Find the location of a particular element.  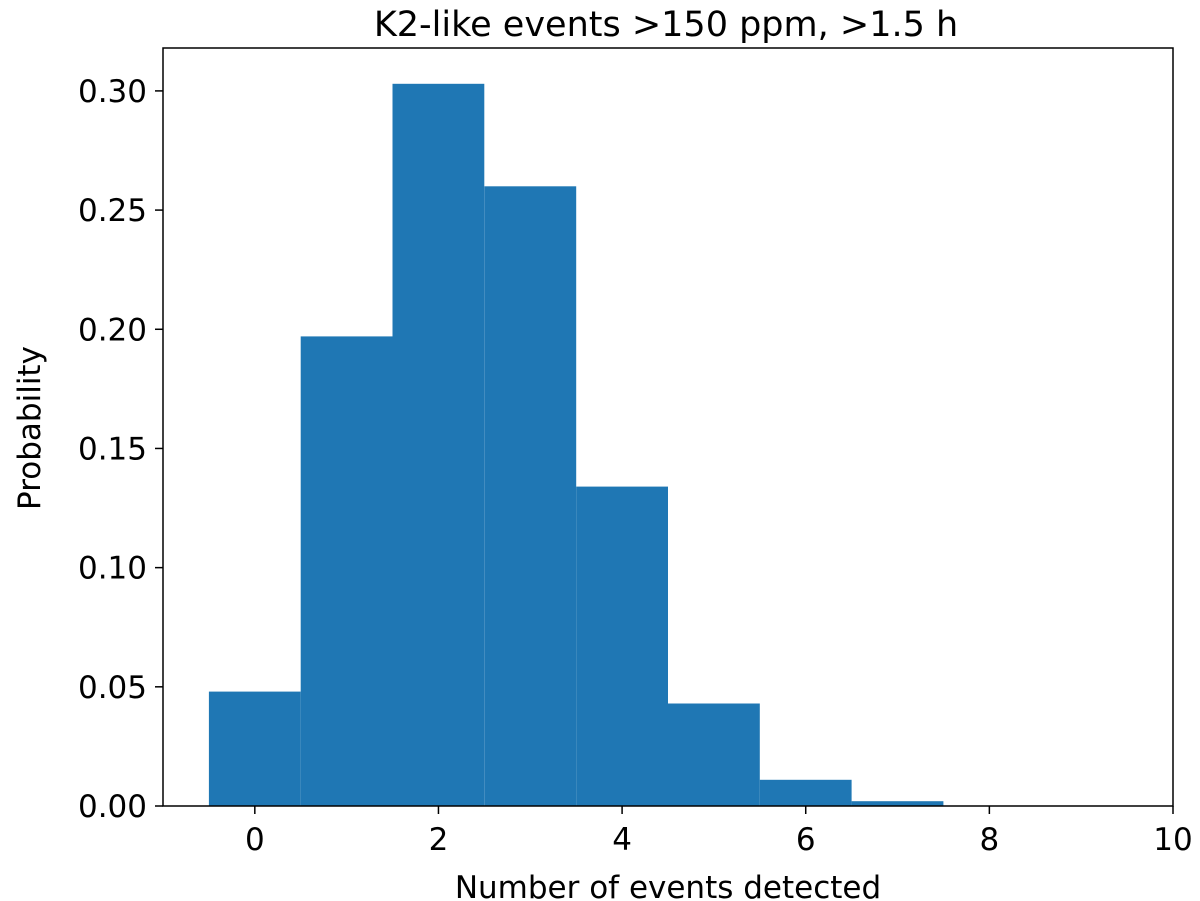

x-tick-label: 2 is located at coordinates (439, 840).